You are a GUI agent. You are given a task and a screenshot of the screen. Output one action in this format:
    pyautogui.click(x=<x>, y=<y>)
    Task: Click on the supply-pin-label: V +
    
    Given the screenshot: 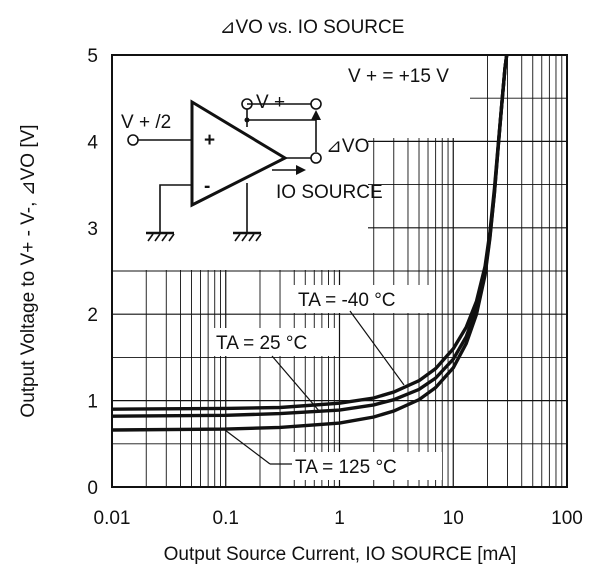 What is the action you would take?
    pyautogui.click(x=270, y=102)
    